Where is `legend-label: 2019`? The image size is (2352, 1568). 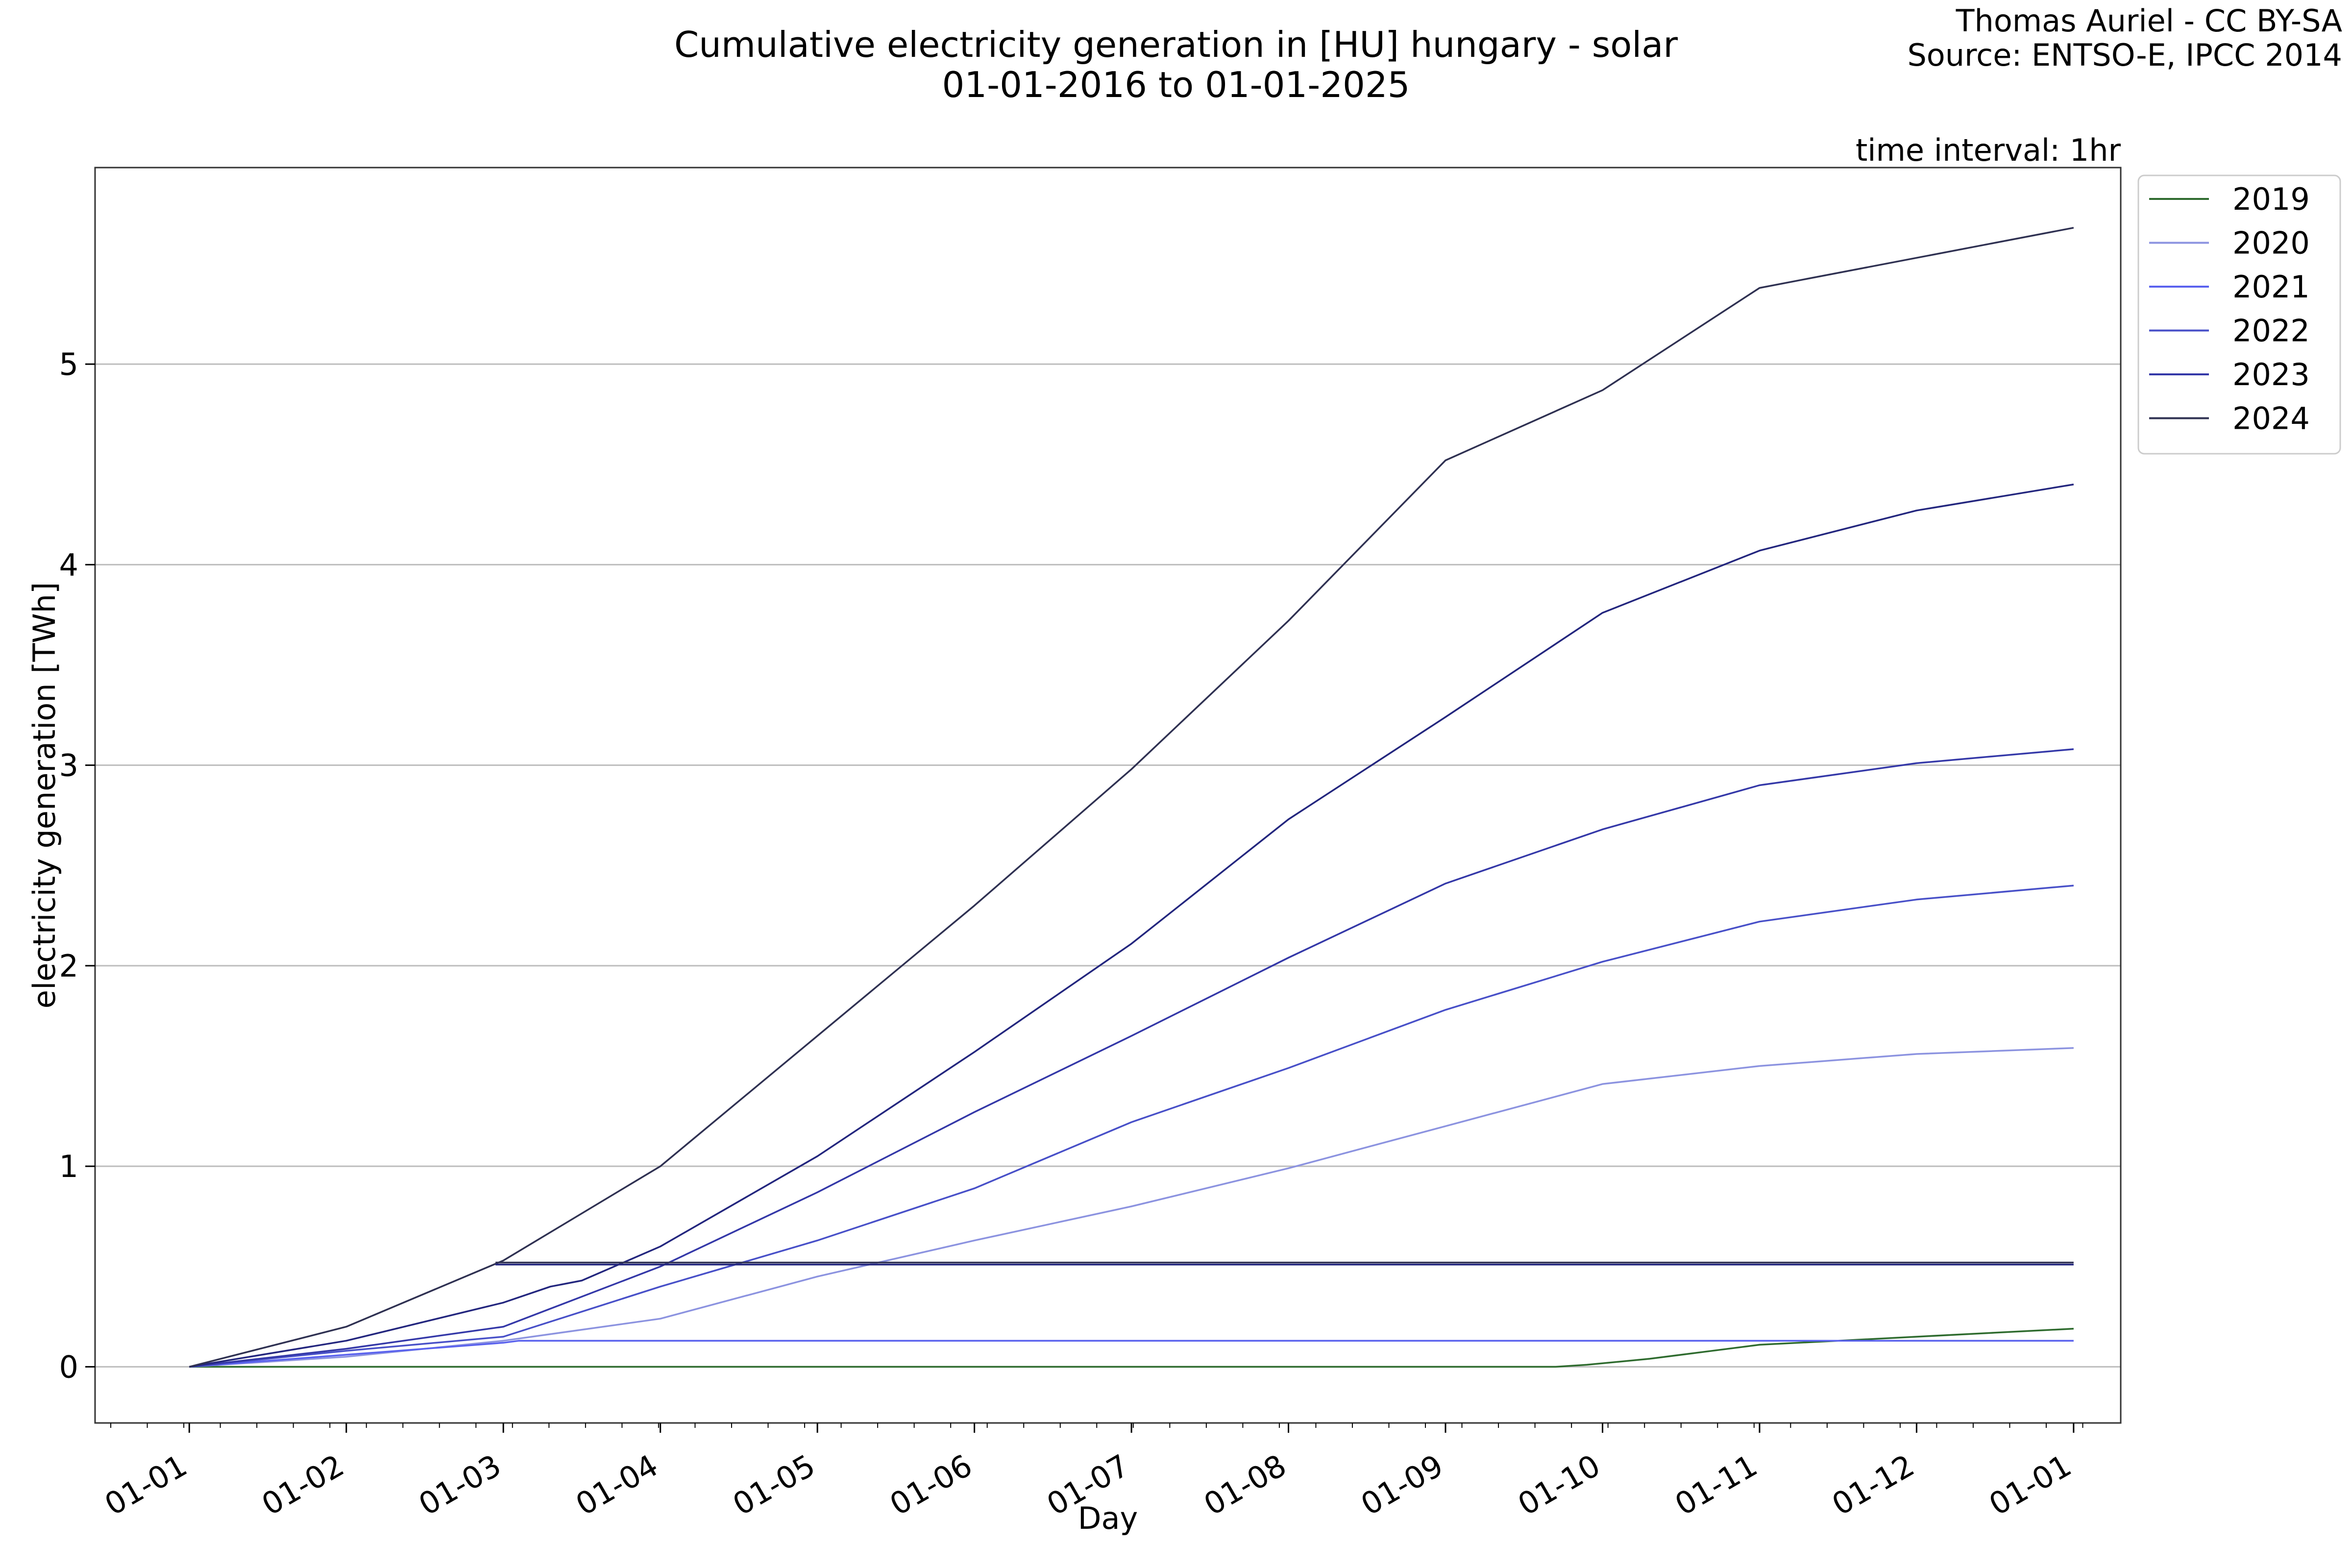 legend-label: 2019 is located at coordinates (2271, 199).